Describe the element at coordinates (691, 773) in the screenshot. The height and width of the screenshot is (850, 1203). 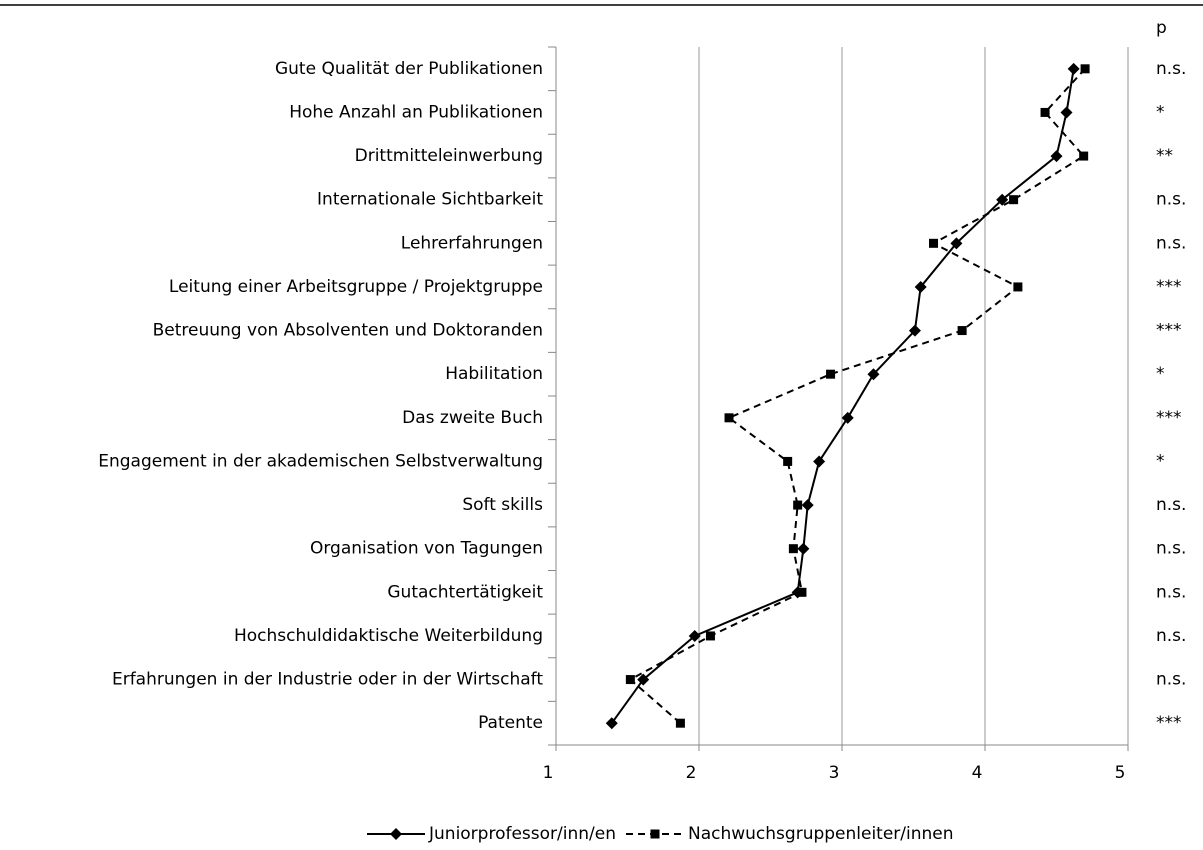
I see `x-tick-label: 2` at that location.